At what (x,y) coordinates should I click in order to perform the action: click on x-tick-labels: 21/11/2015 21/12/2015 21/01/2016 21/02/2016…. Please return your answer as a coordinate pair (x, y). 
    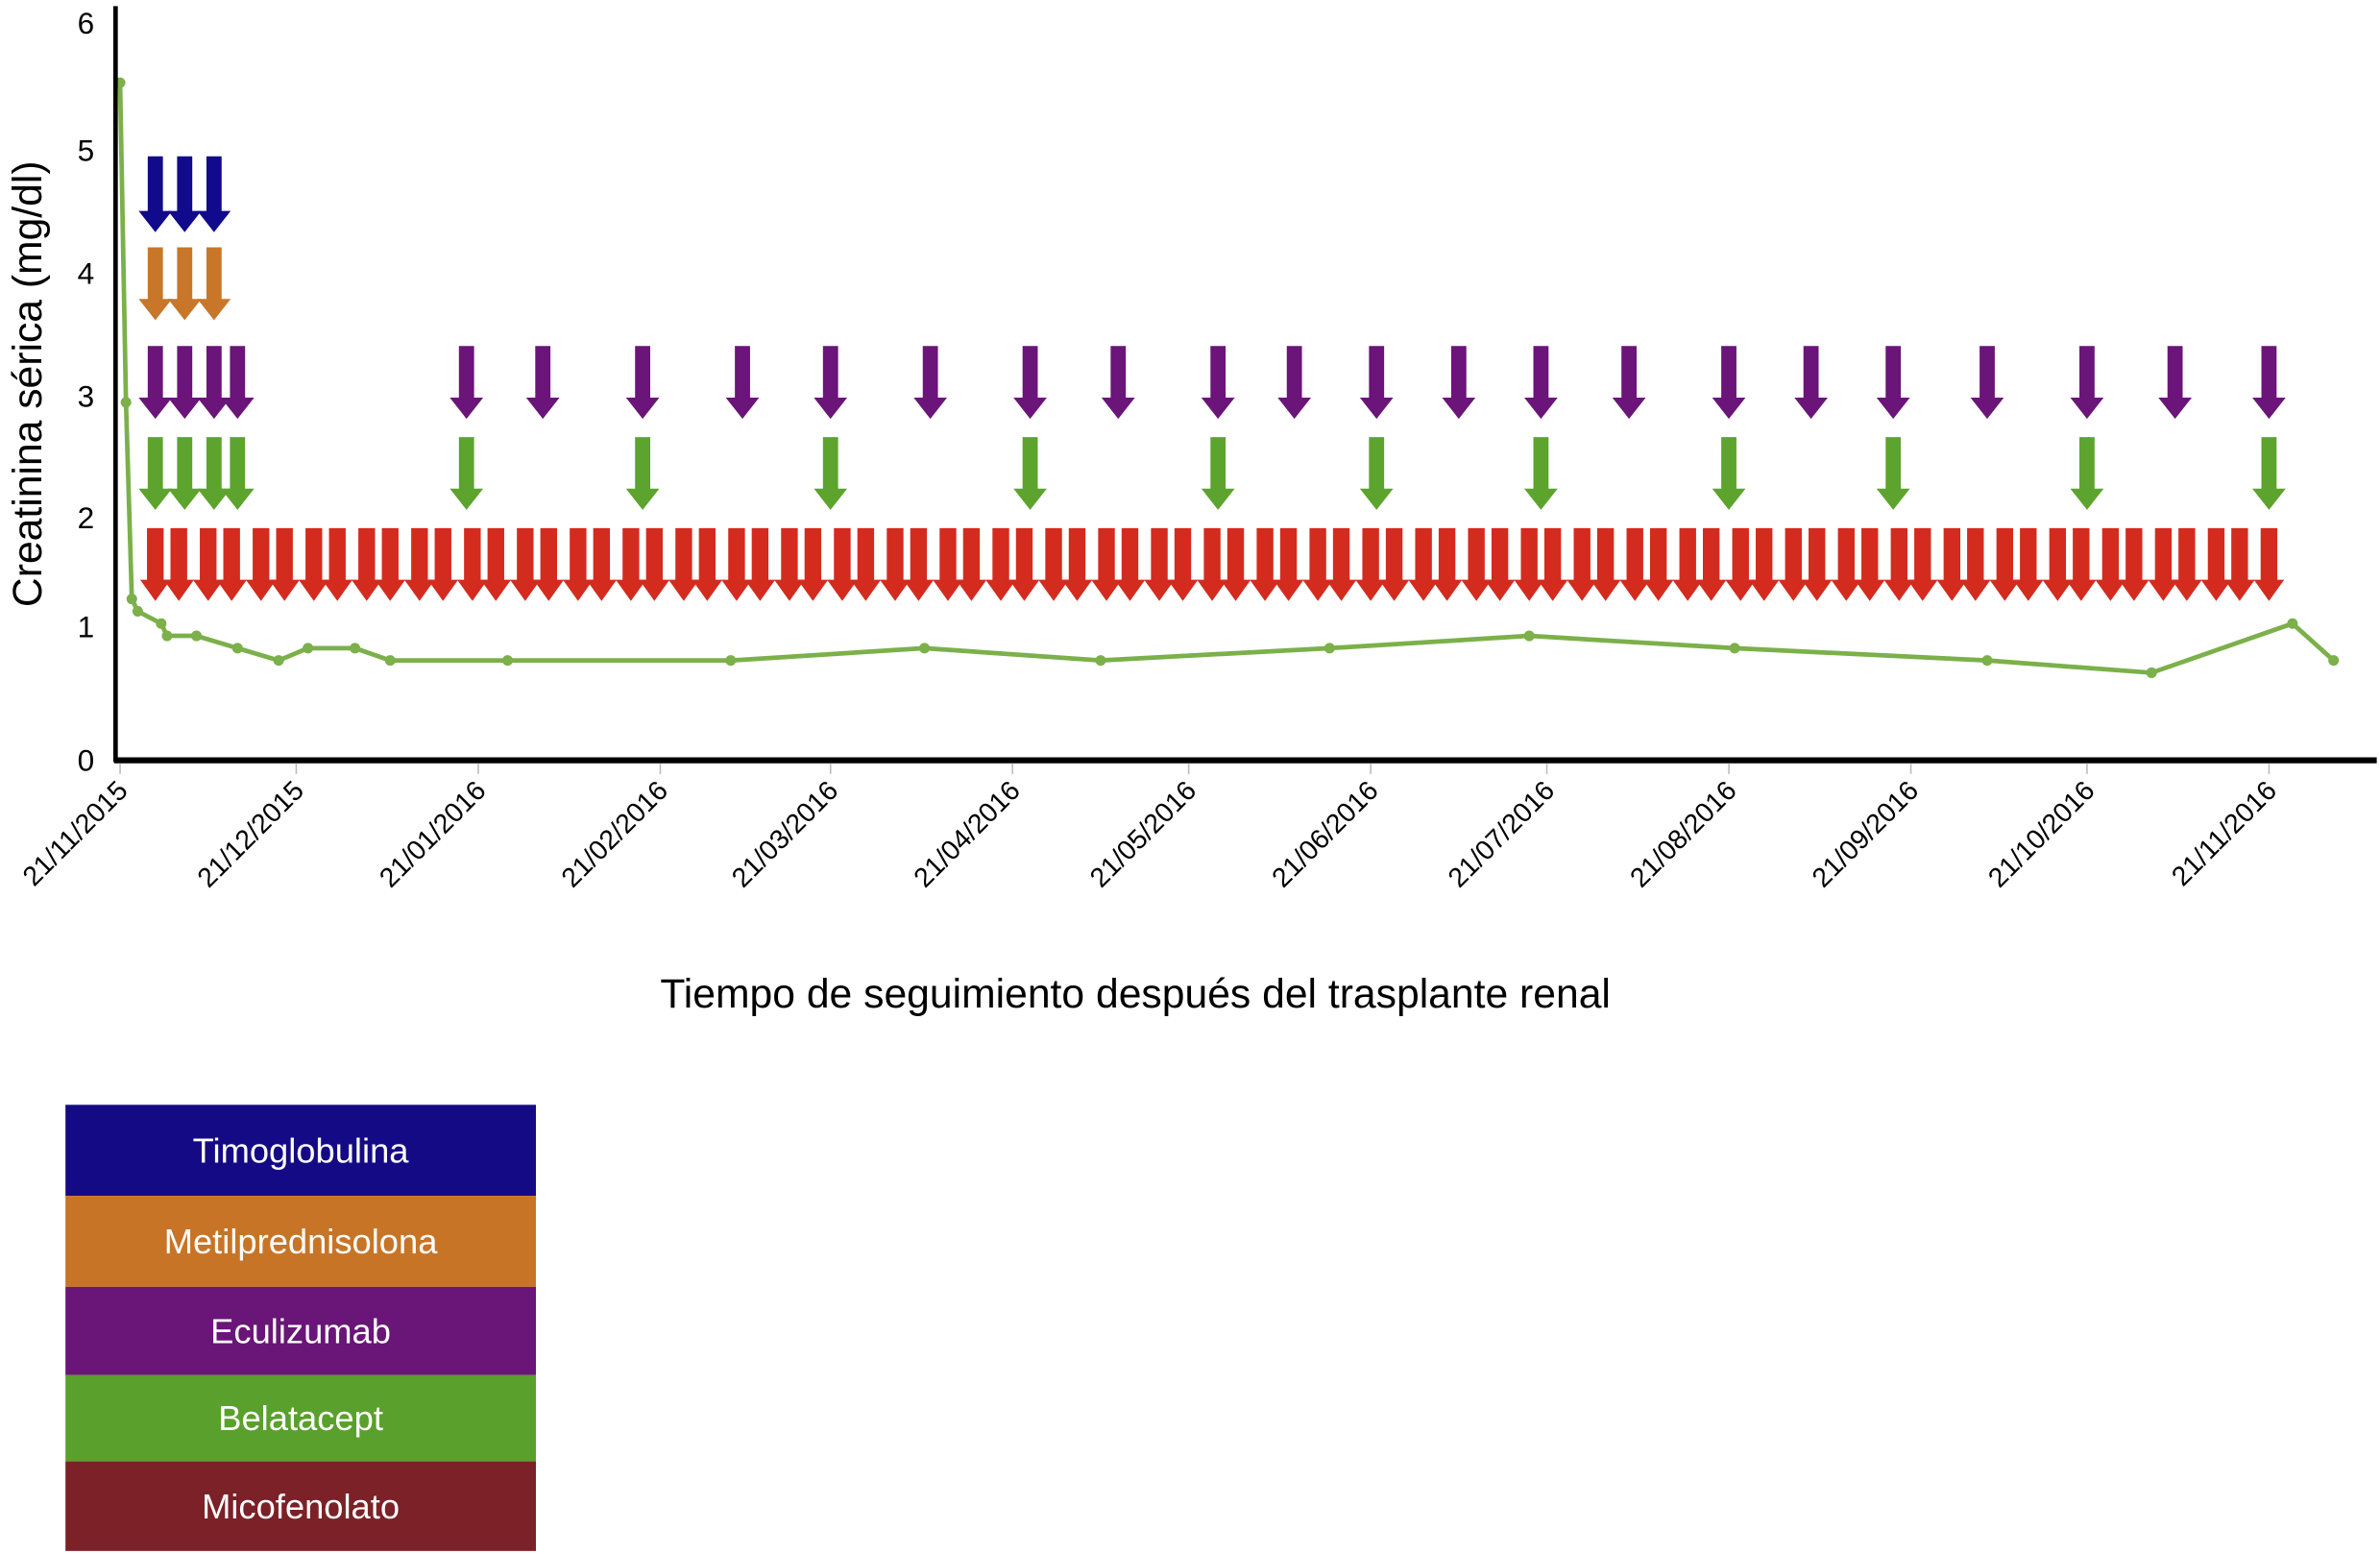
    Looking at the image, I should click on (1150, 828).